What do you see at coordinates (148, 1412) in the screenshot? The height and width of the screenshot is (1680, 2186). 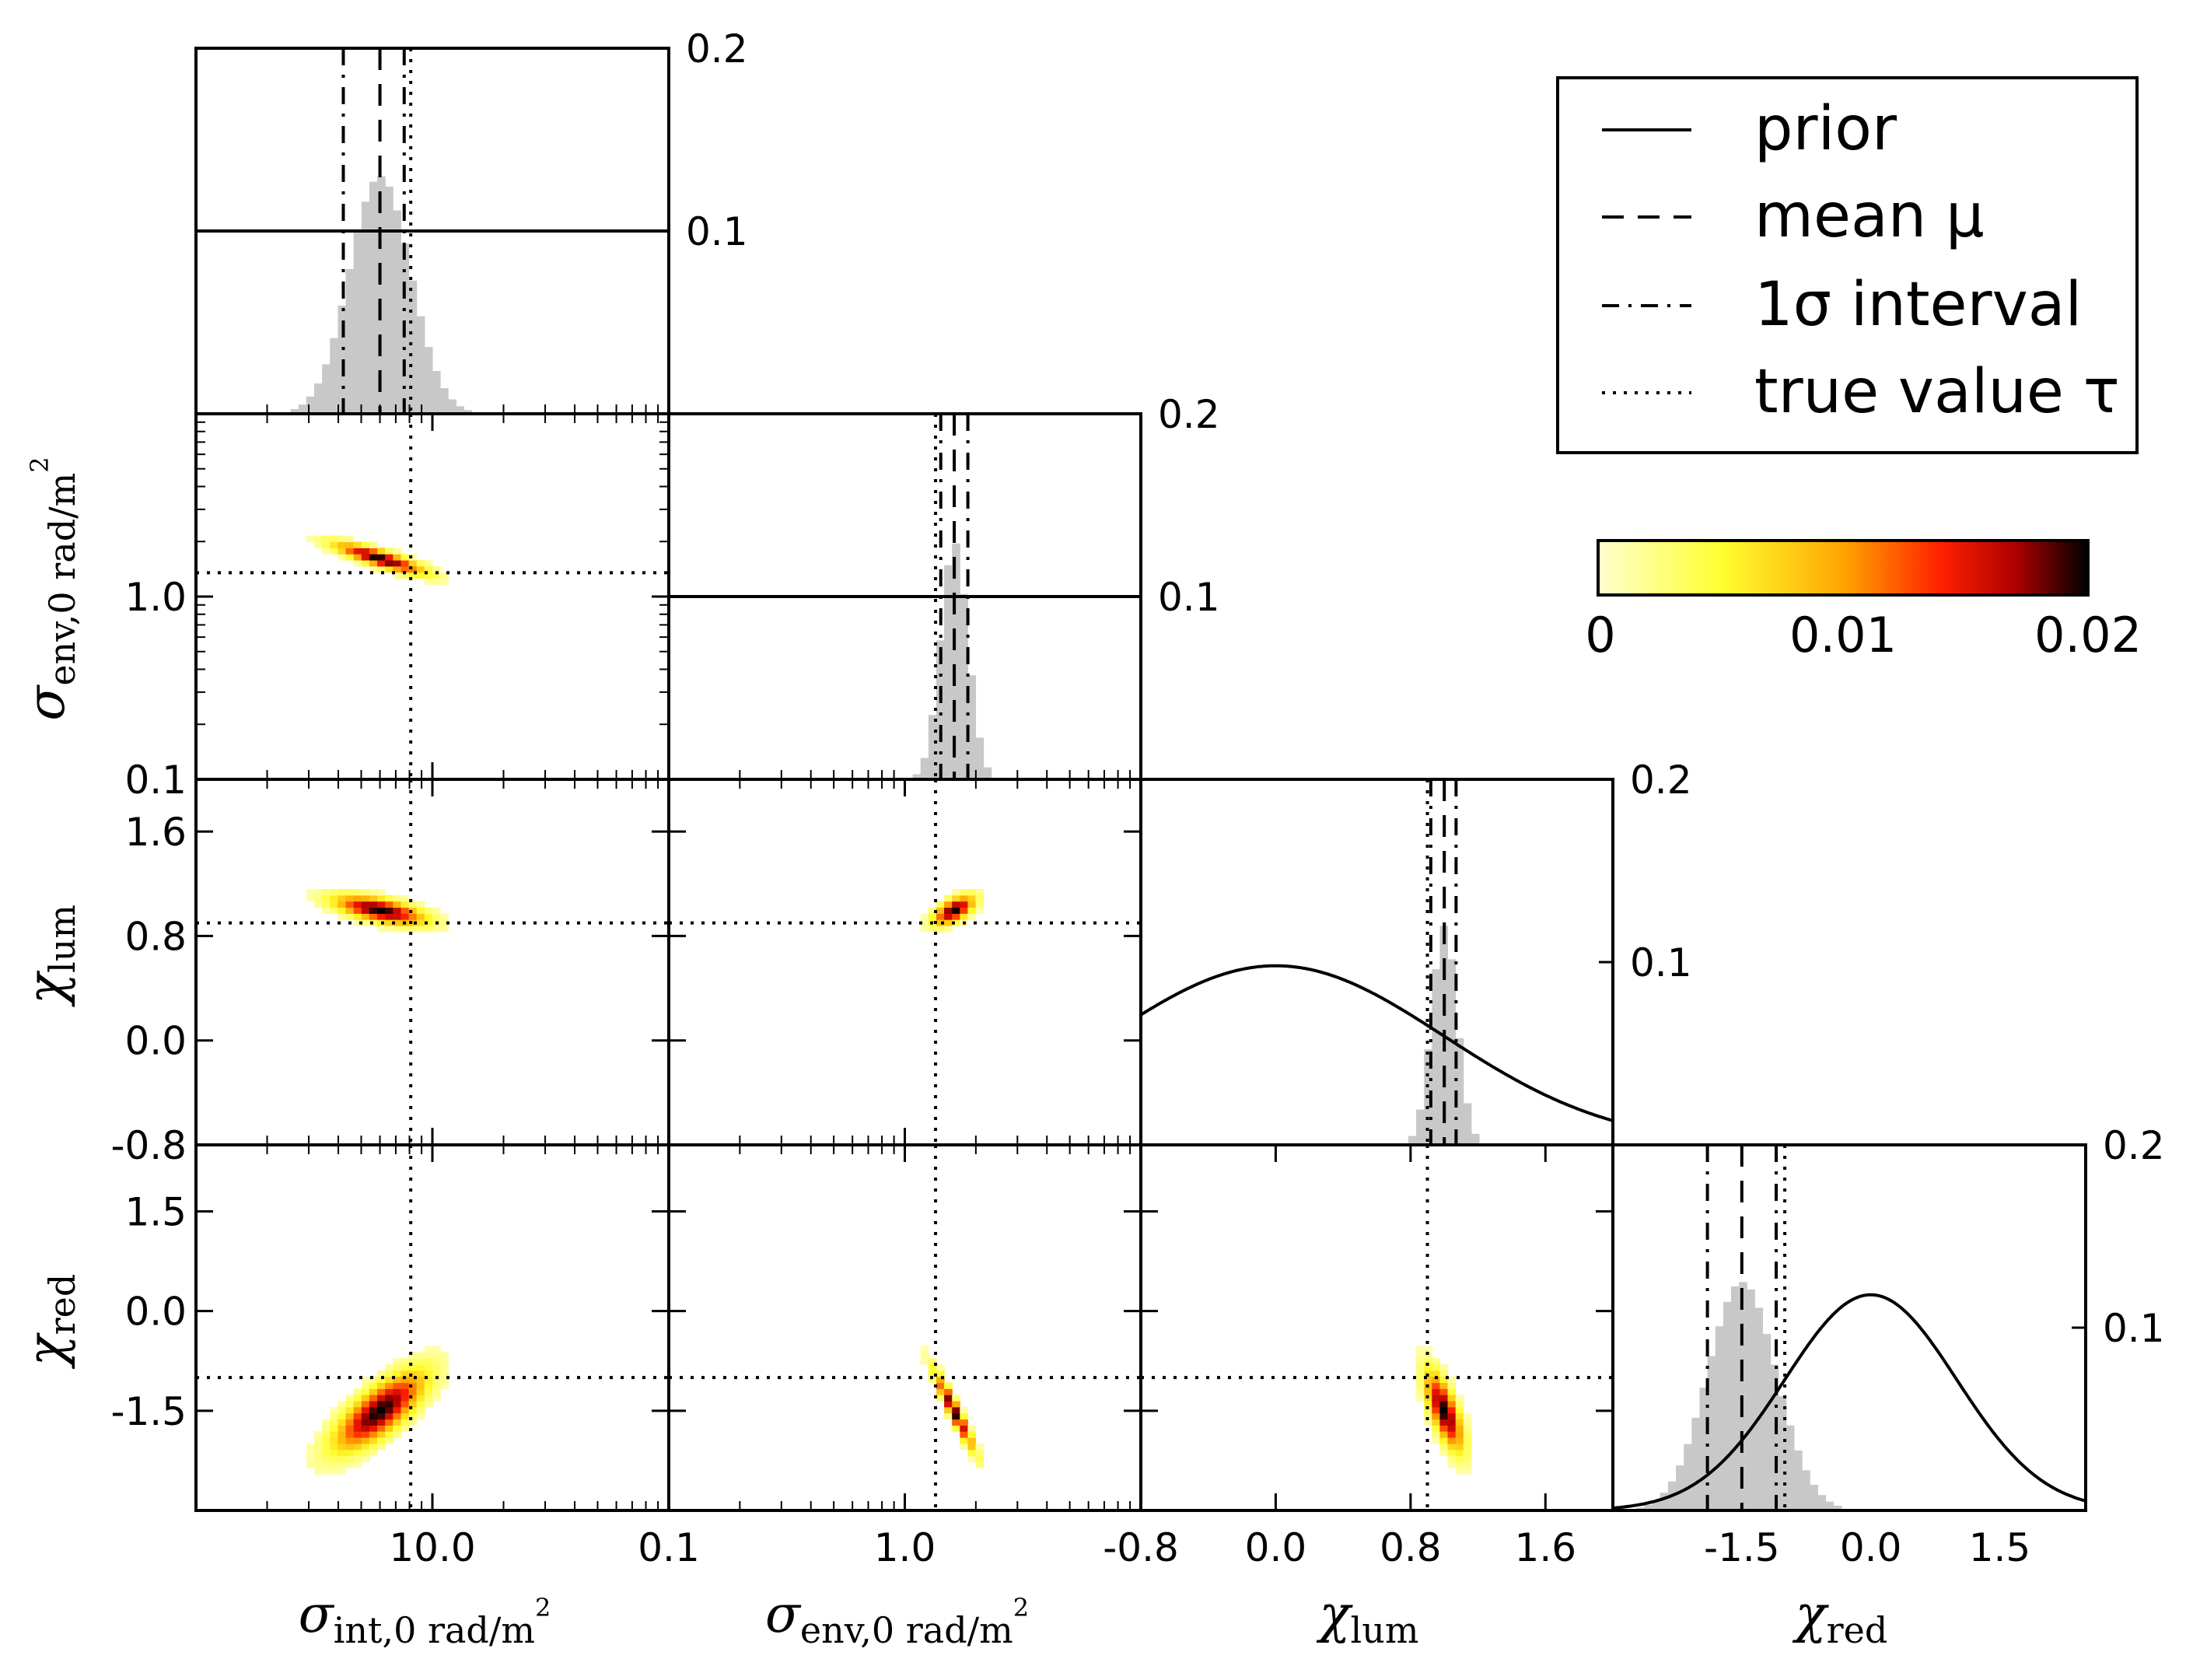 I see `y-tick-label: -1.5` at bounding box center [148, 1412].